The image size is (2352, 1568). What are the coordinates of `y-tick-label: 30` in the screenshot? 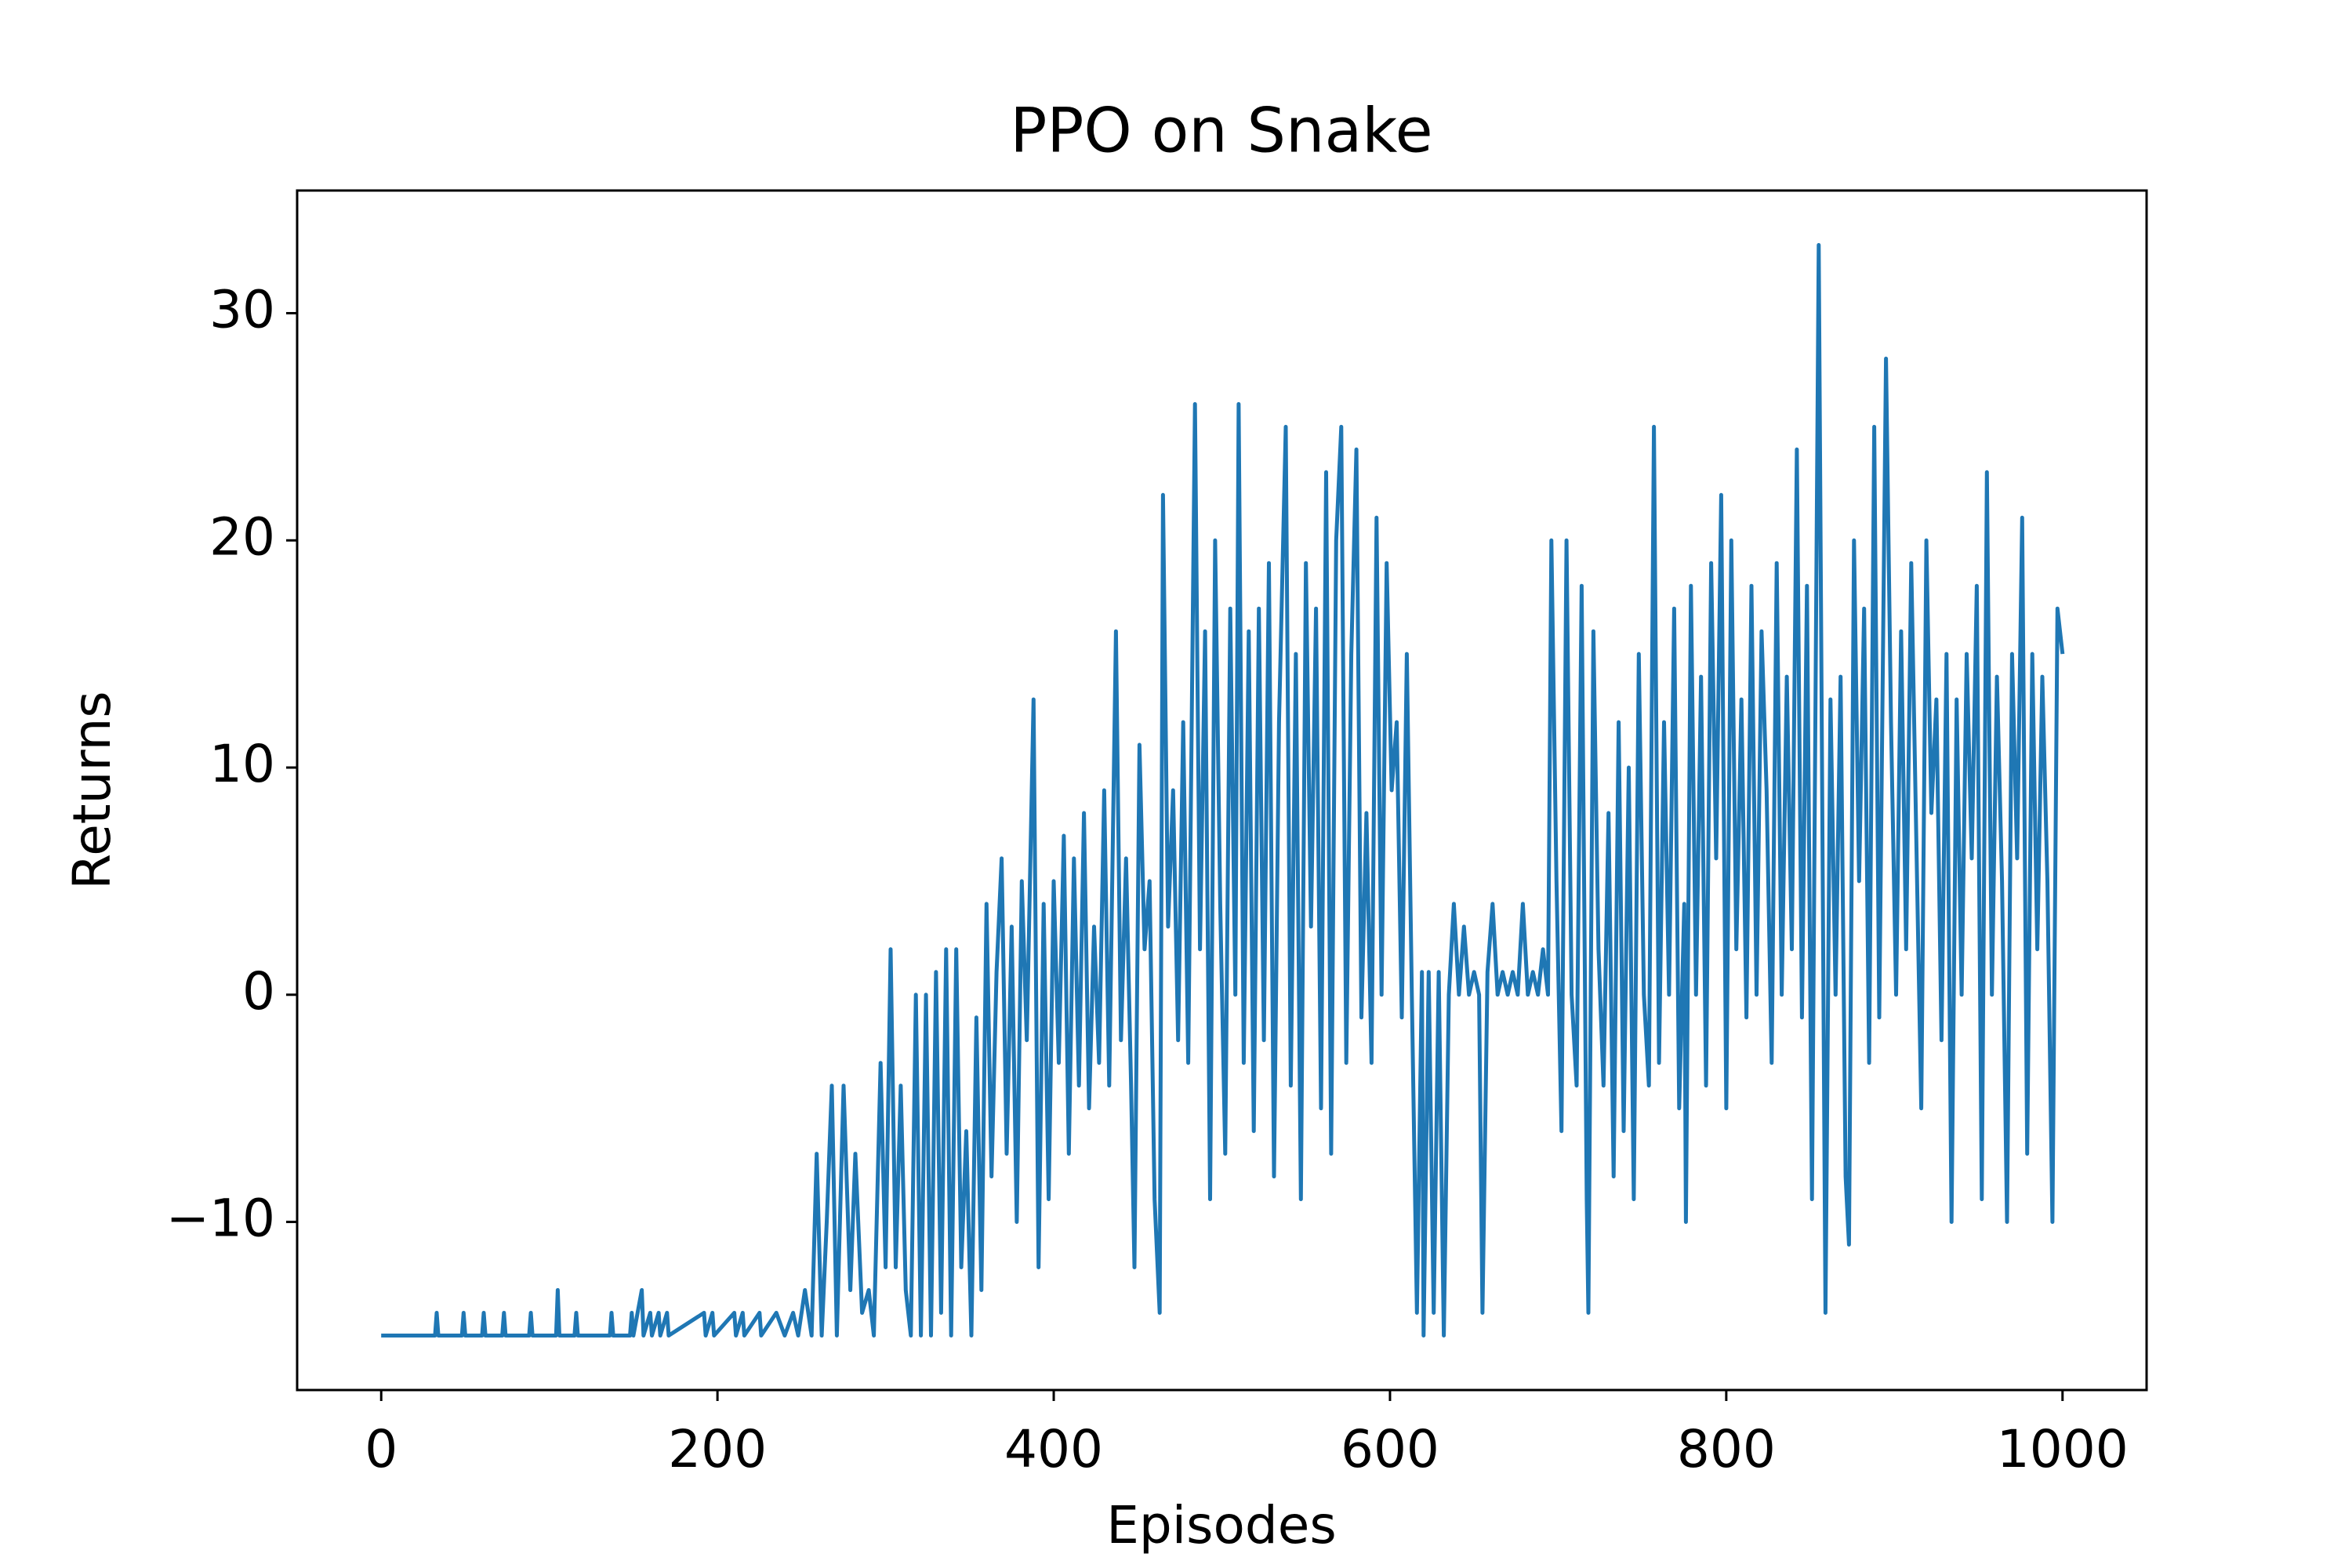 It's located at (242, 310).